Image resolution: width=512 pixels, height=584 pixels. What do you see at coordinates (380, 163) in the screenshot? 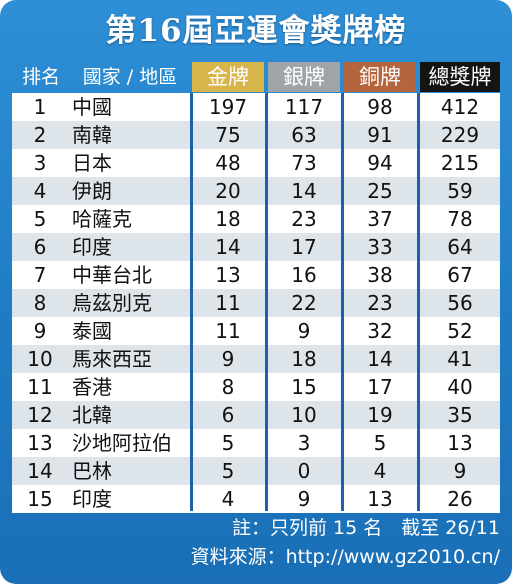
I see `bronze-cell: 94` at bounding box center [380, 163].